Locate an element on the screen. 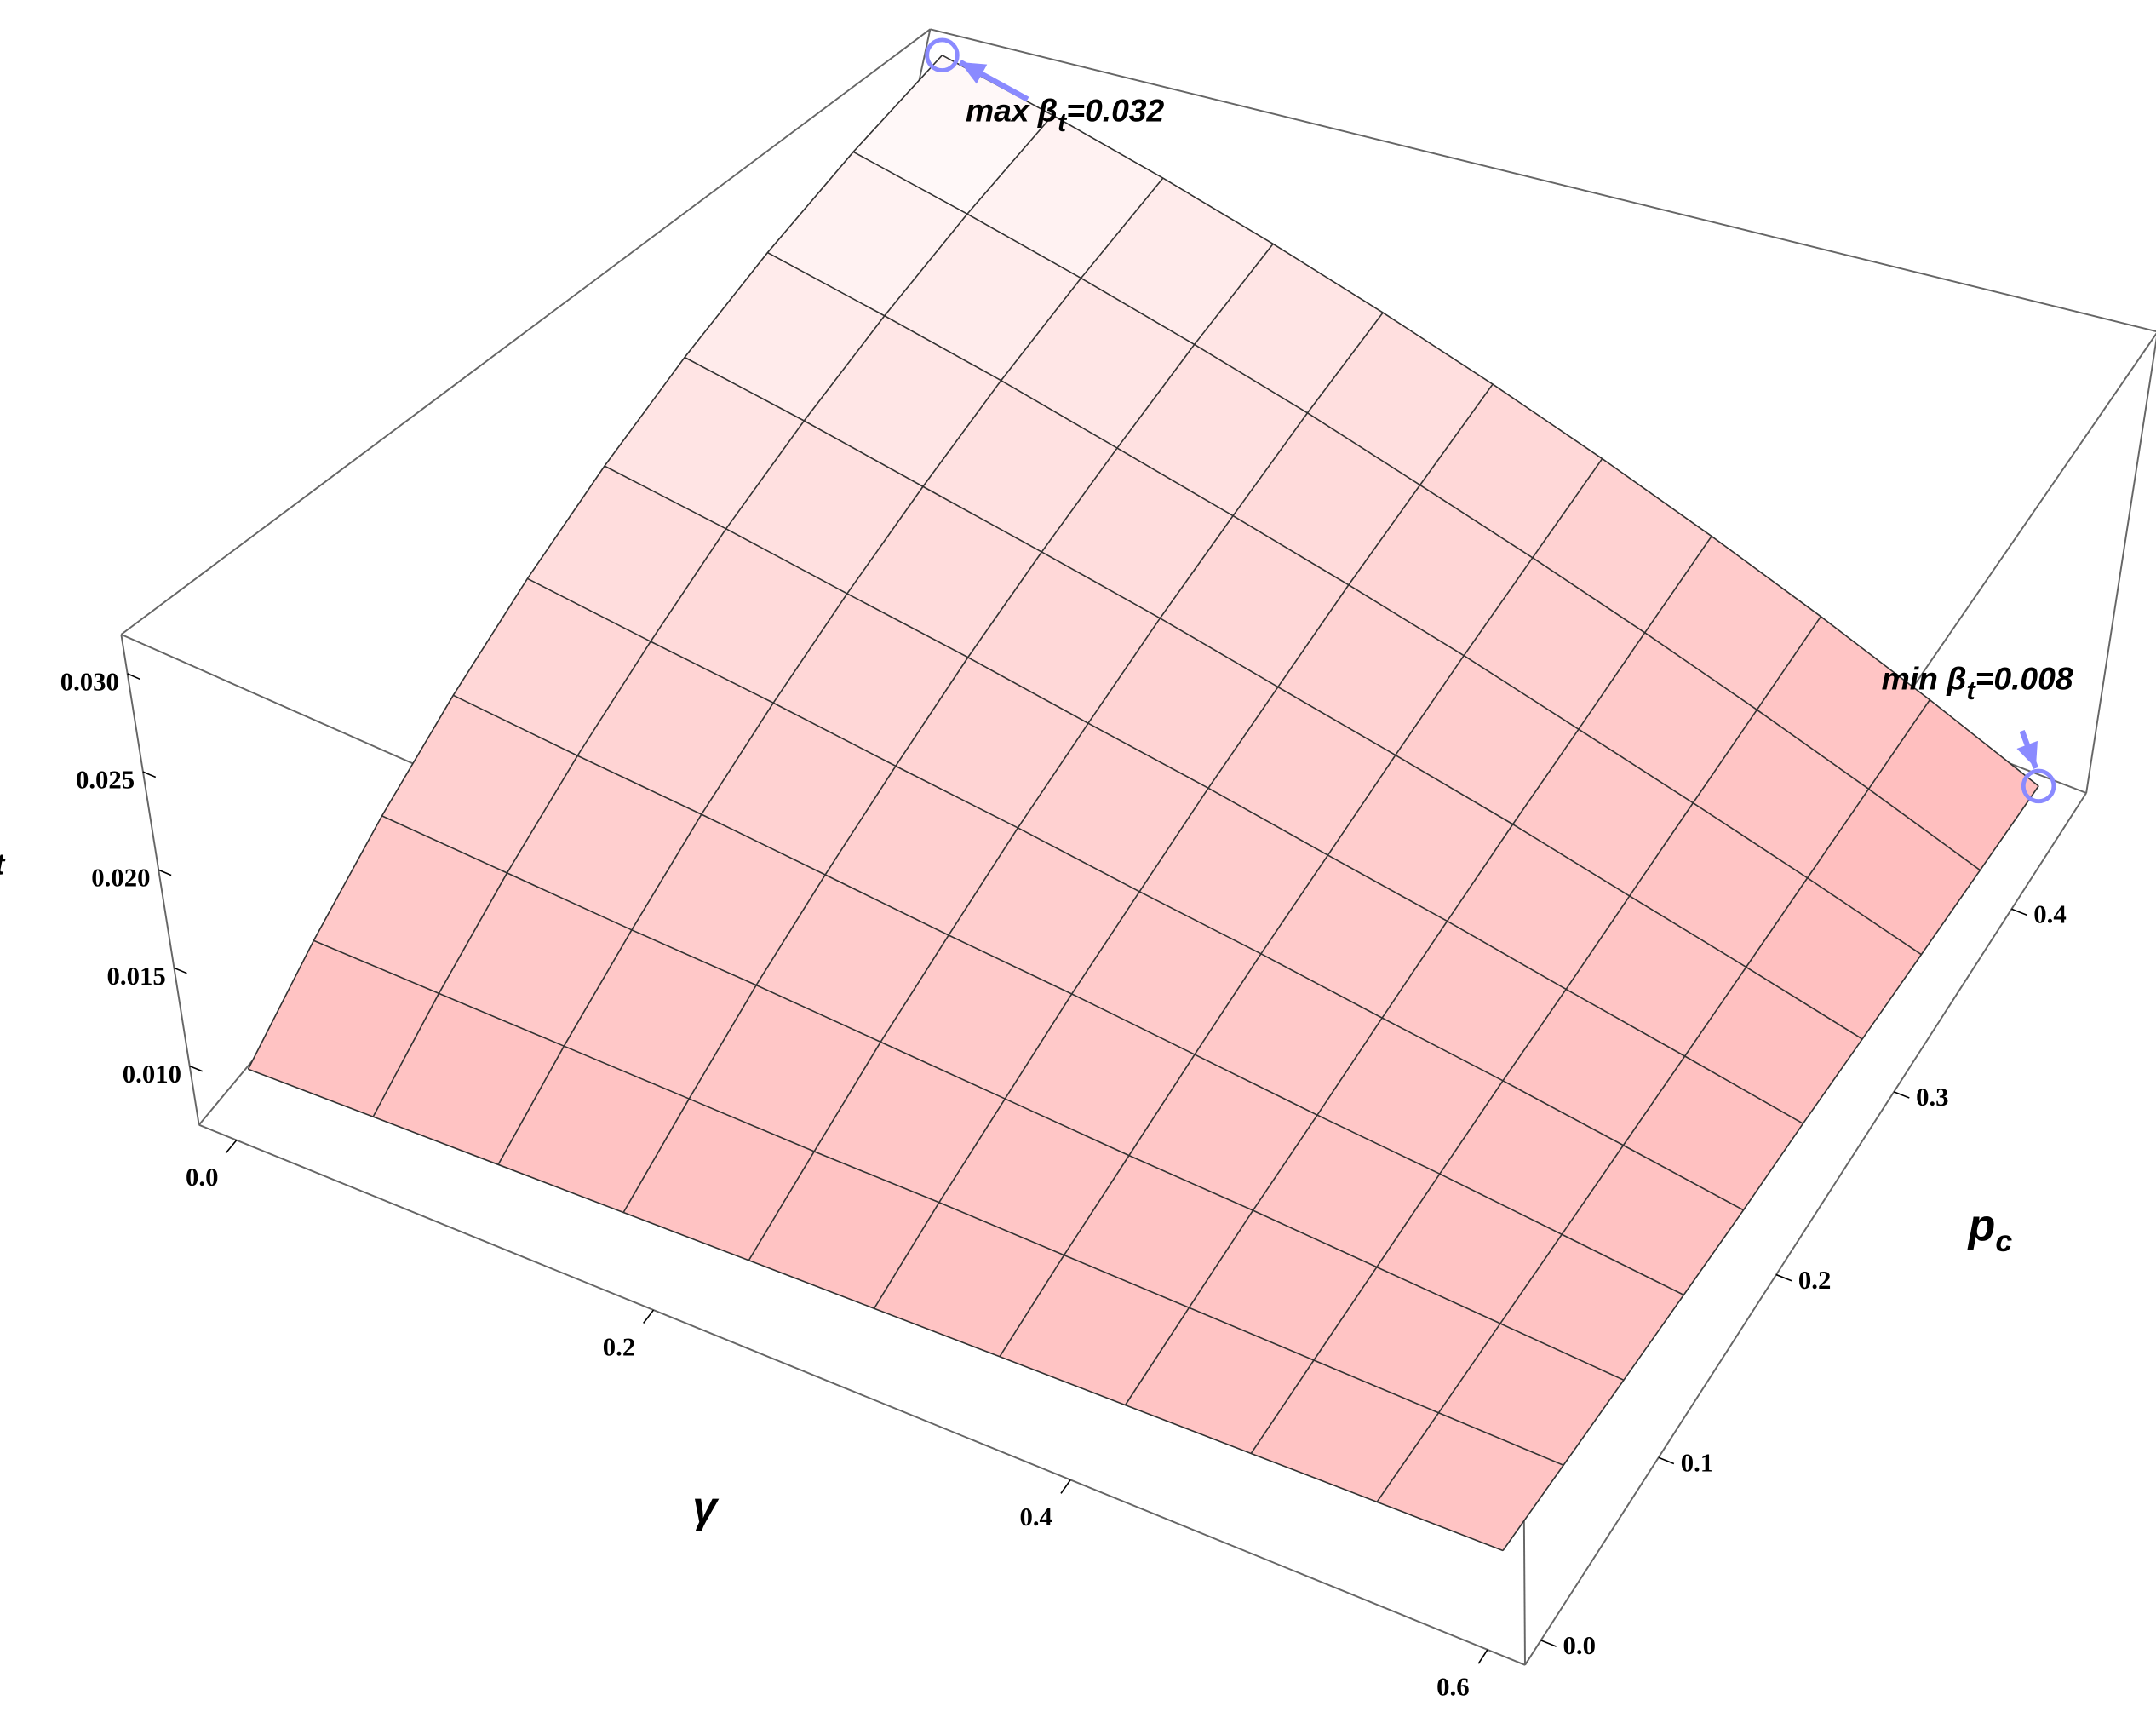  annotation-tail: =0.032 is located at coordinates (1115, 111).